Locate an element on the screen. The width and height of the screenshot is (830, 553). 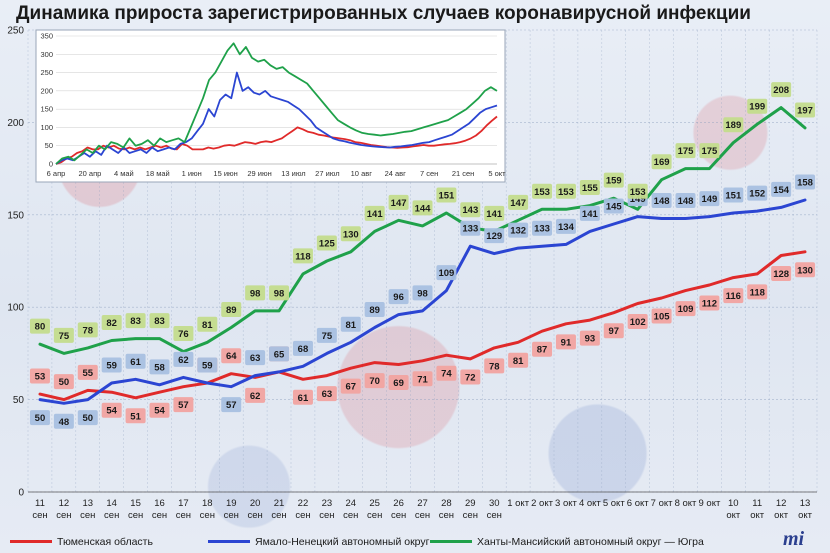
data-label: 76 is located at coordinates (183, 334).